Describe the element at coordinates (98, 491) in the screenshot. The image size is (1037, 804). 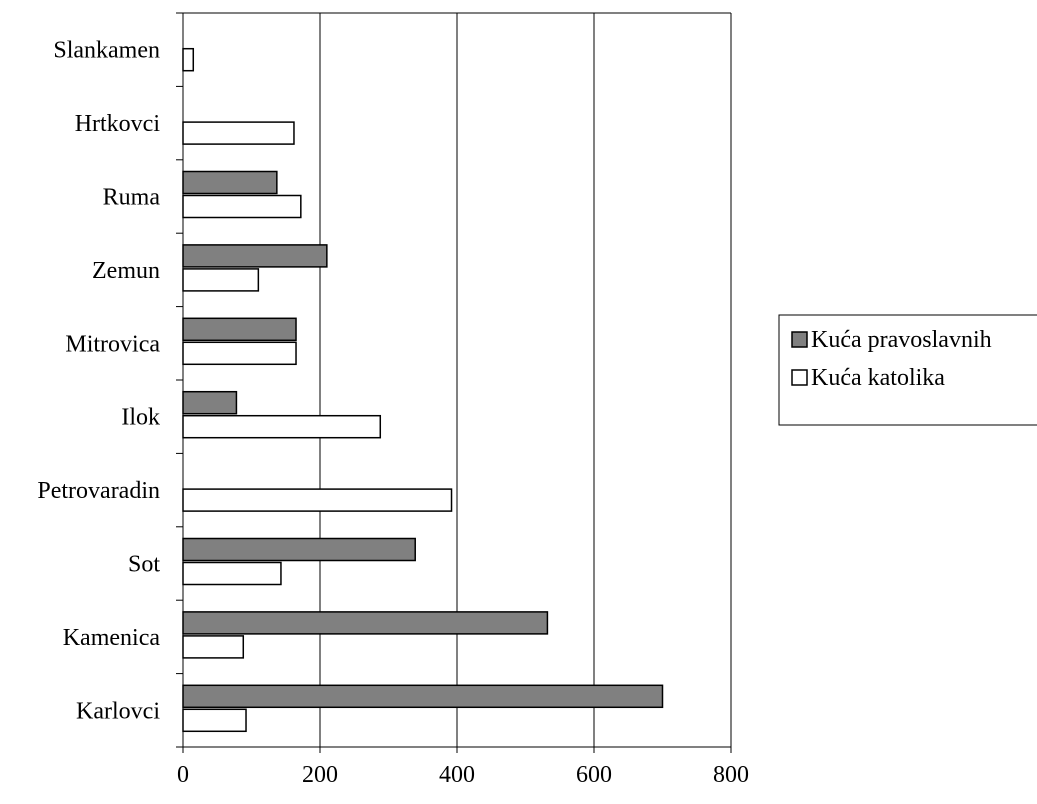
I see `category-label: Petrovaradin` at that location.